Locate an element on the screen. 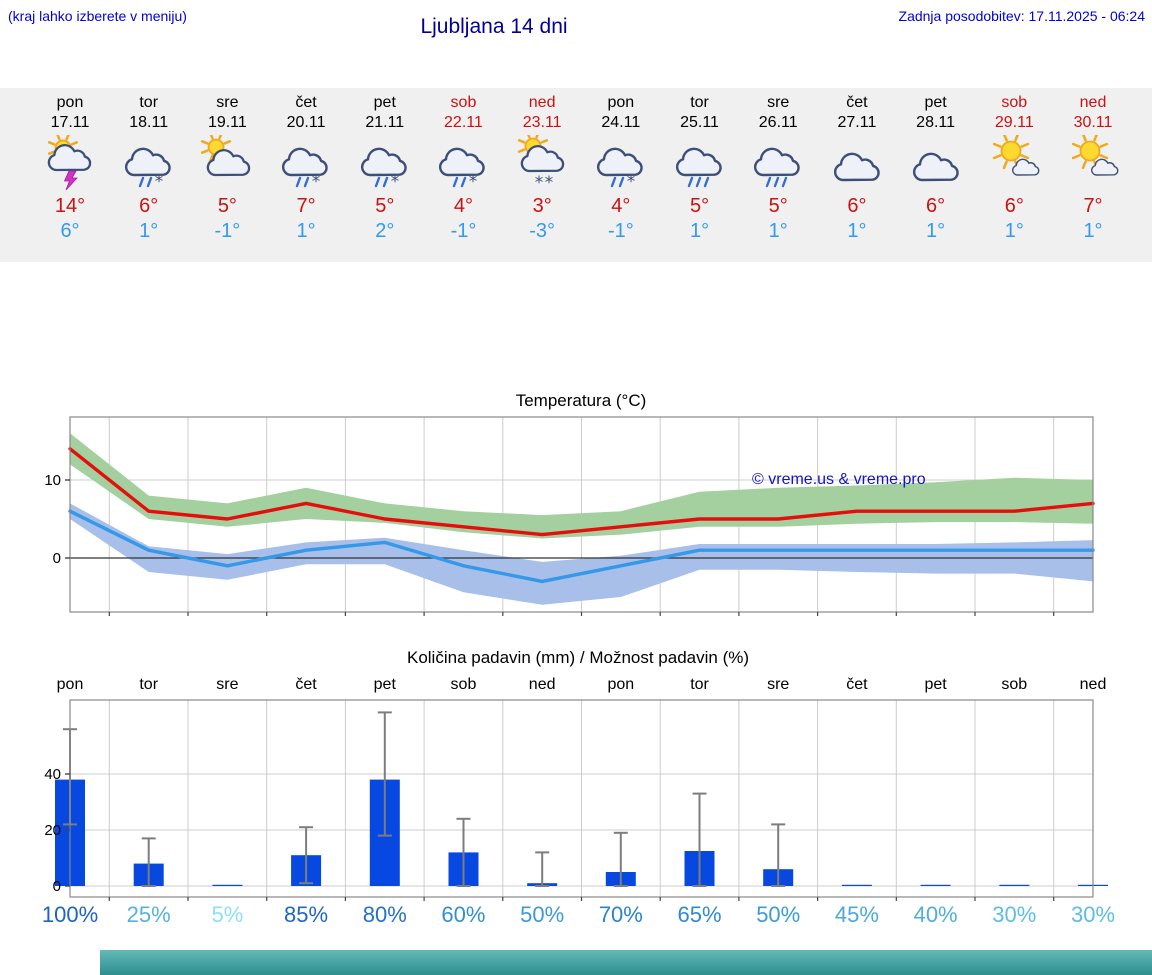  precip-probability-label: 40% is located at coordinates (935, 914).